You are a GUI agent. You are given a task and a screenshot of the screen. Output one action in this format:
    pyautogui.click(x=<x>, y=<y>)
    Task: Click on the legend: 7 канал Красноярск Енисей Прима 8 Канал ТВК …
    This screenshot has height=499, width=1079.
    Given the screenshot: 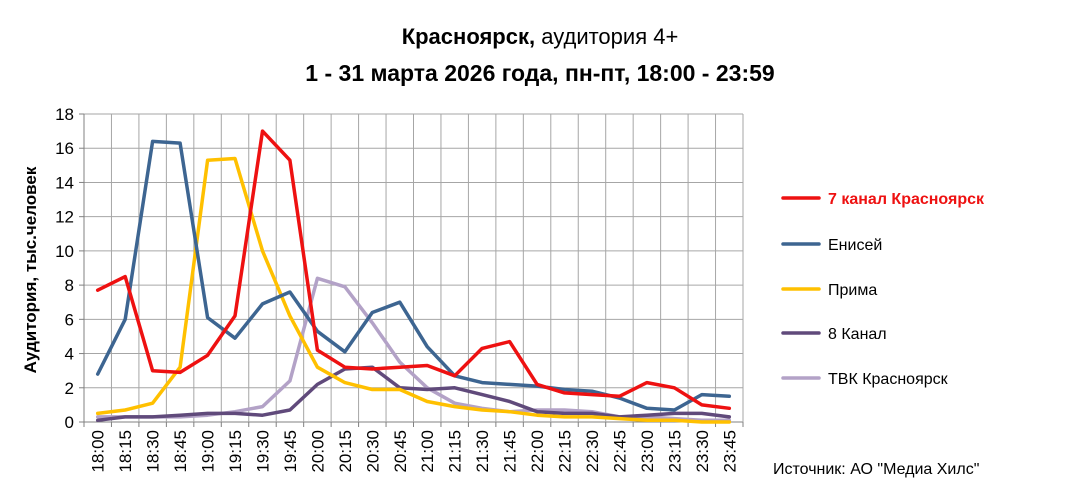 What is the action you would take?
    pyautogui.click(x=883, y=289)
    